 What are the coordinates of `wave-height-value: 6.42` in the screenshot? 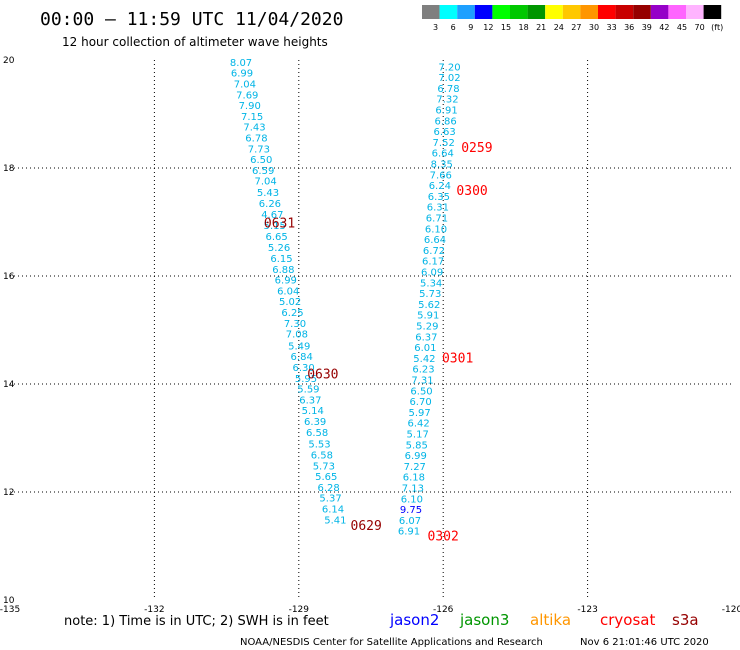 It's located at (419, 424).